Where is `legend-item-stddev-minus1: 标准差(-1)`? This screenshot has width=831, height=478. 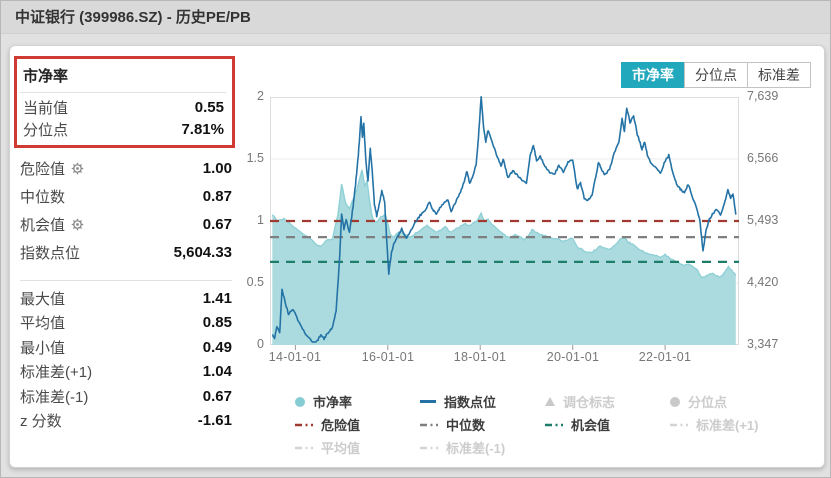 legend-item-stddev-minus1: 标准差(-1) is located at coordinates (473, 447).